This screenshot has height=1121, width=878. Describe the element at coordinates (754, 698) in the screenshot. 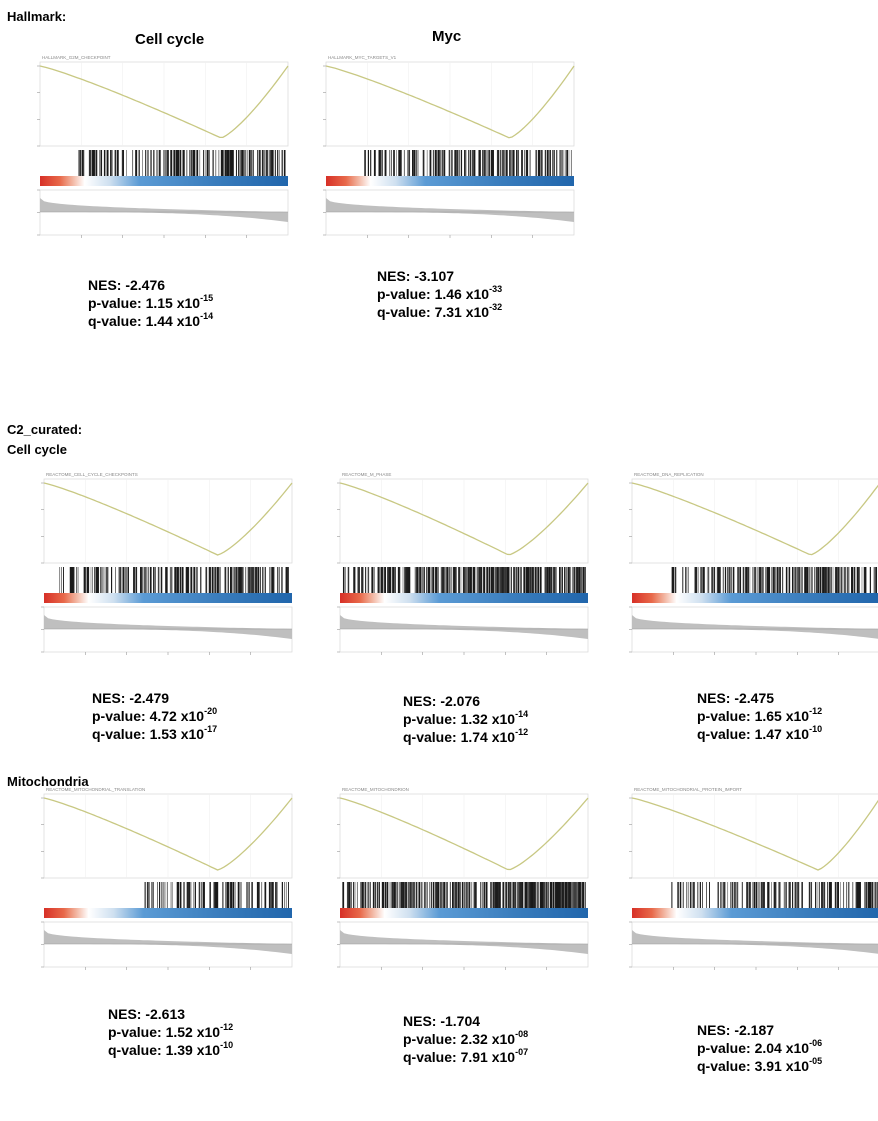

I see `nes-value: -2.475` at that location.